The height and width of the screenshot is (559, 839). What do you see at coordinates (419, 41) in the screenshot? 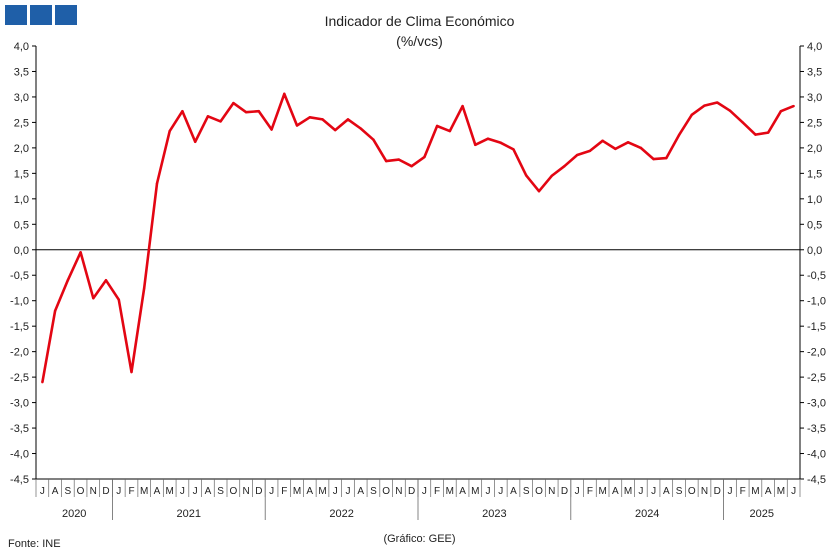
I see `chart-subtitle: (%/vcs)` at bounding box center [419, 41].